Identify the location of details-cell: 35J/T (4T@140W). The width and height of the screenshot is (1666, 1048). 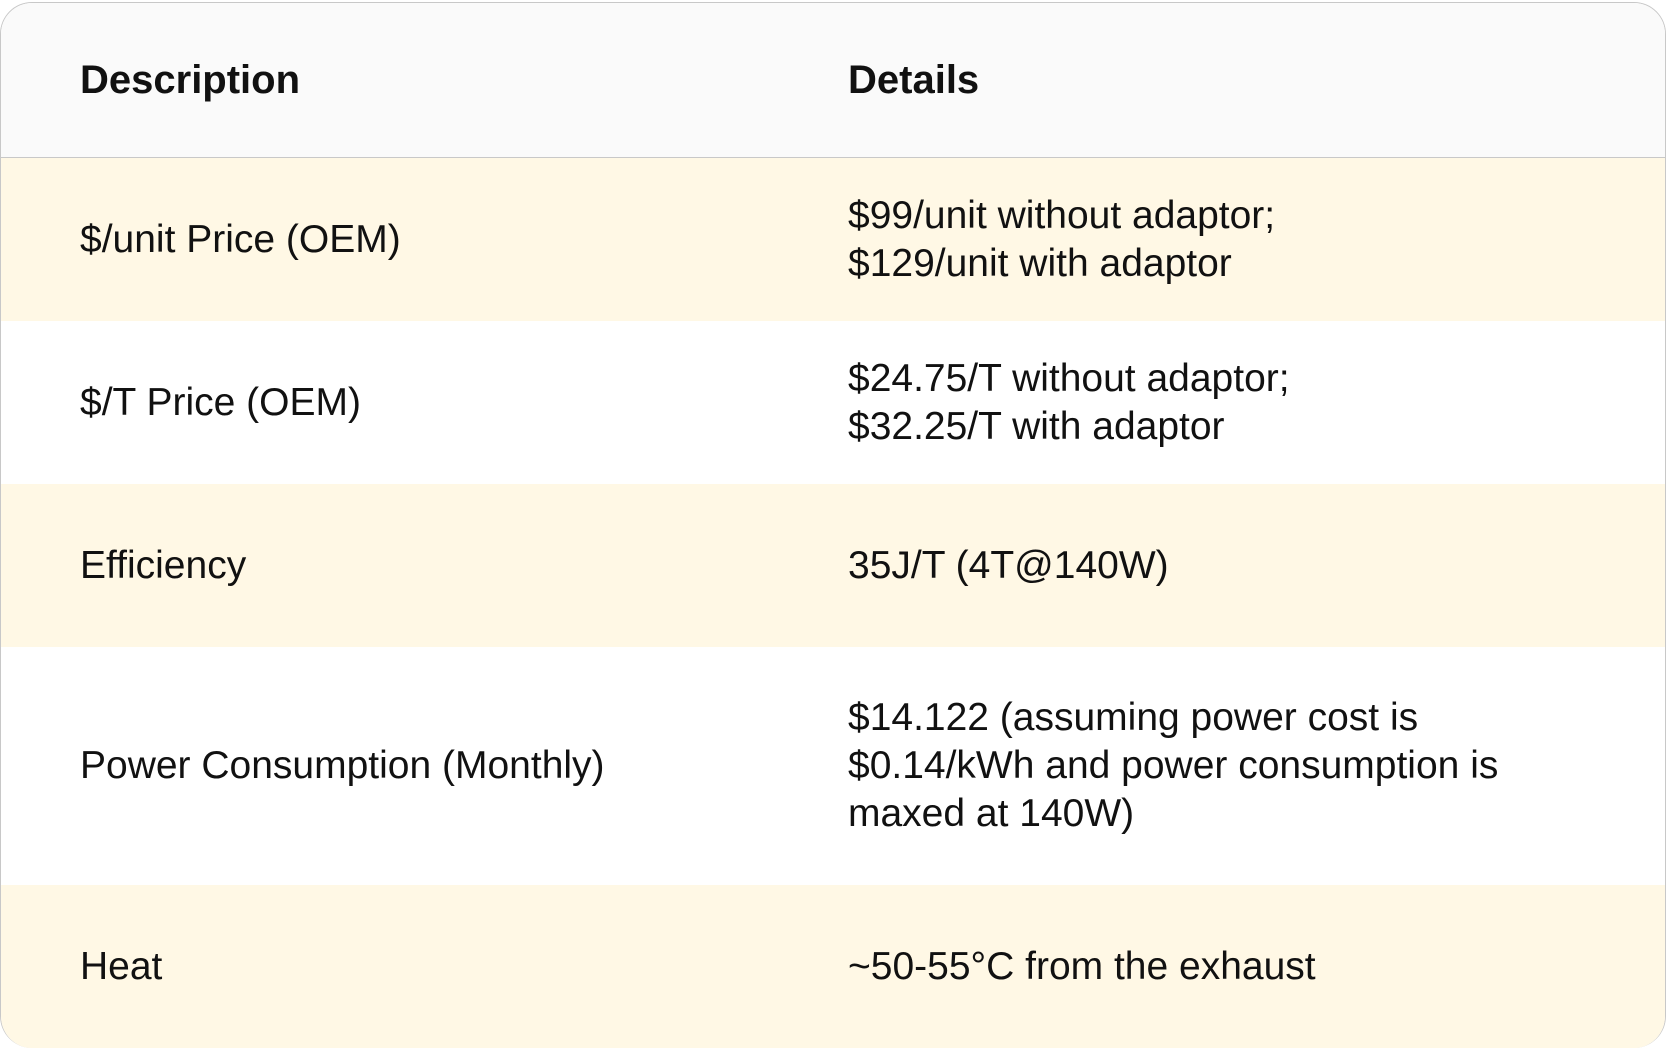
(1238, 565).